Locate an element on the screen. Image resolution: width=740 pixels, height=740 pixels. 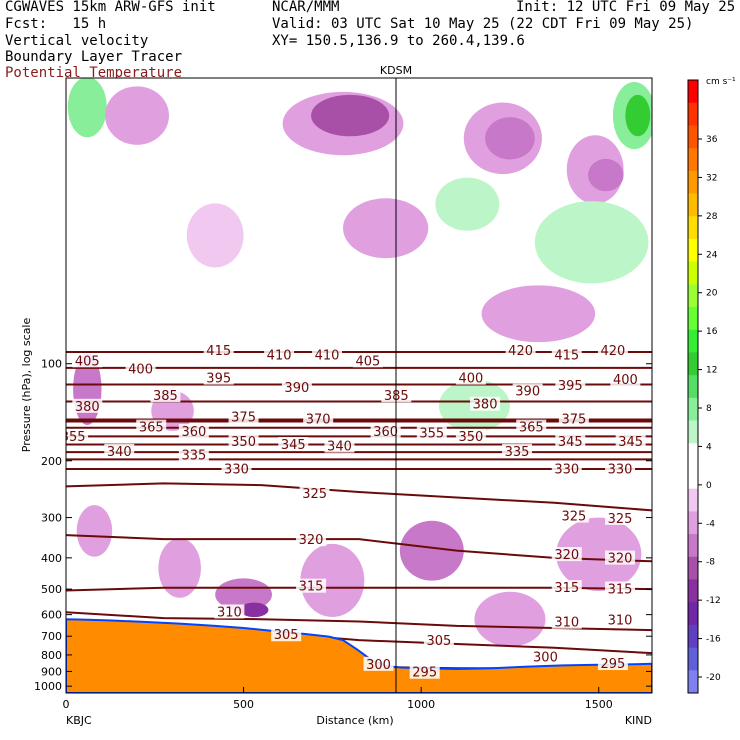
y-tick-label-200: 200 is located at coordinates (51, 461).